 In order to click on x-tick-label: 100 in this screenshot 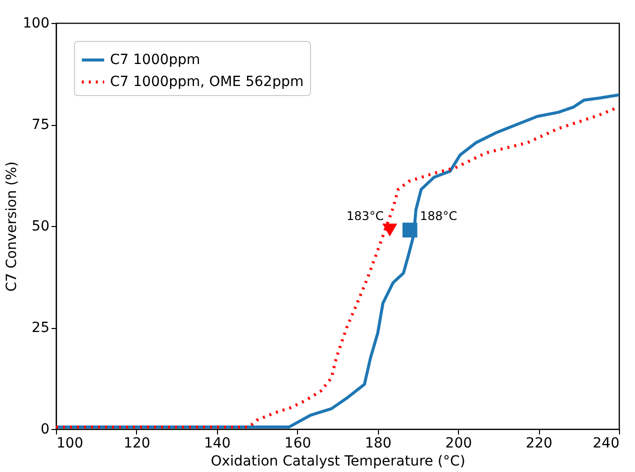, I will do `click(70, 444)`.